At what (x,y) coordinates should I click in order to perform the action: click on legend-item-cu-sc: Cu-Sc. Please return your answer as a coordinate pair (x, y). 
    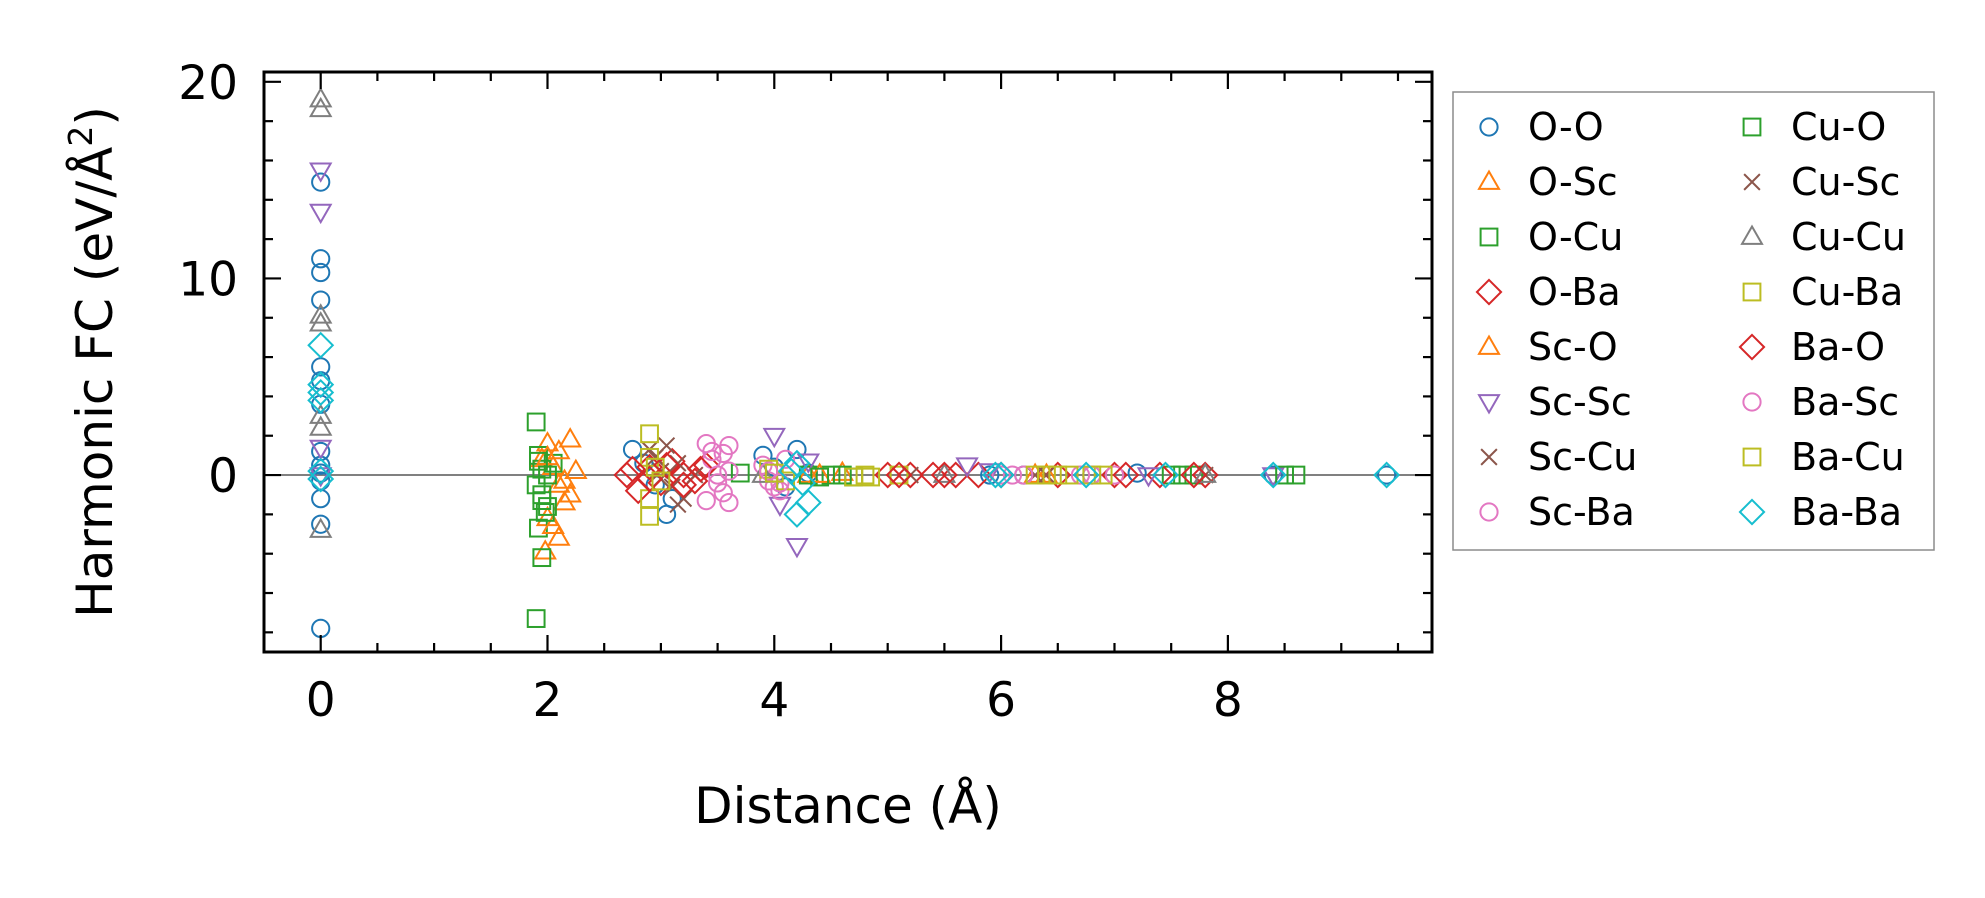
    Looking at the image, I should click on (1821, 182).